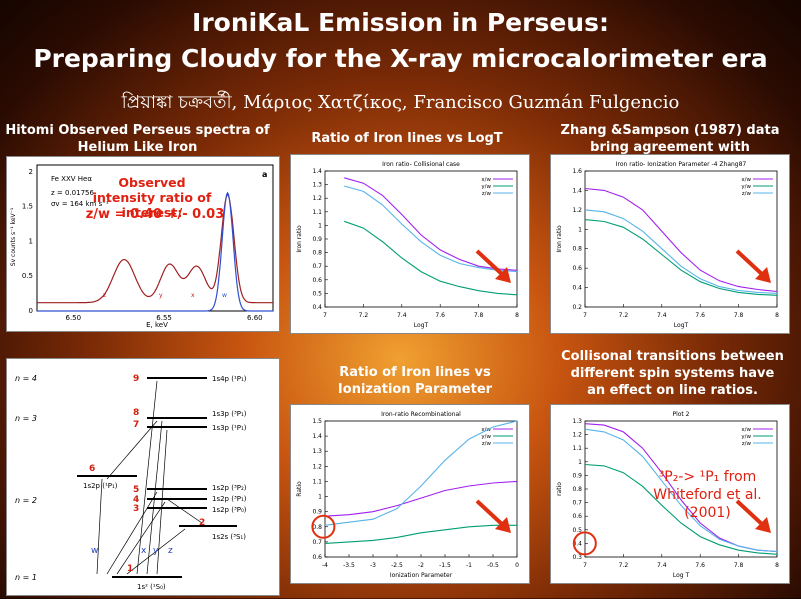 This screenshot has width=801, height=599. I want to click on x-tick-label: -0.5, so click(493, 565).